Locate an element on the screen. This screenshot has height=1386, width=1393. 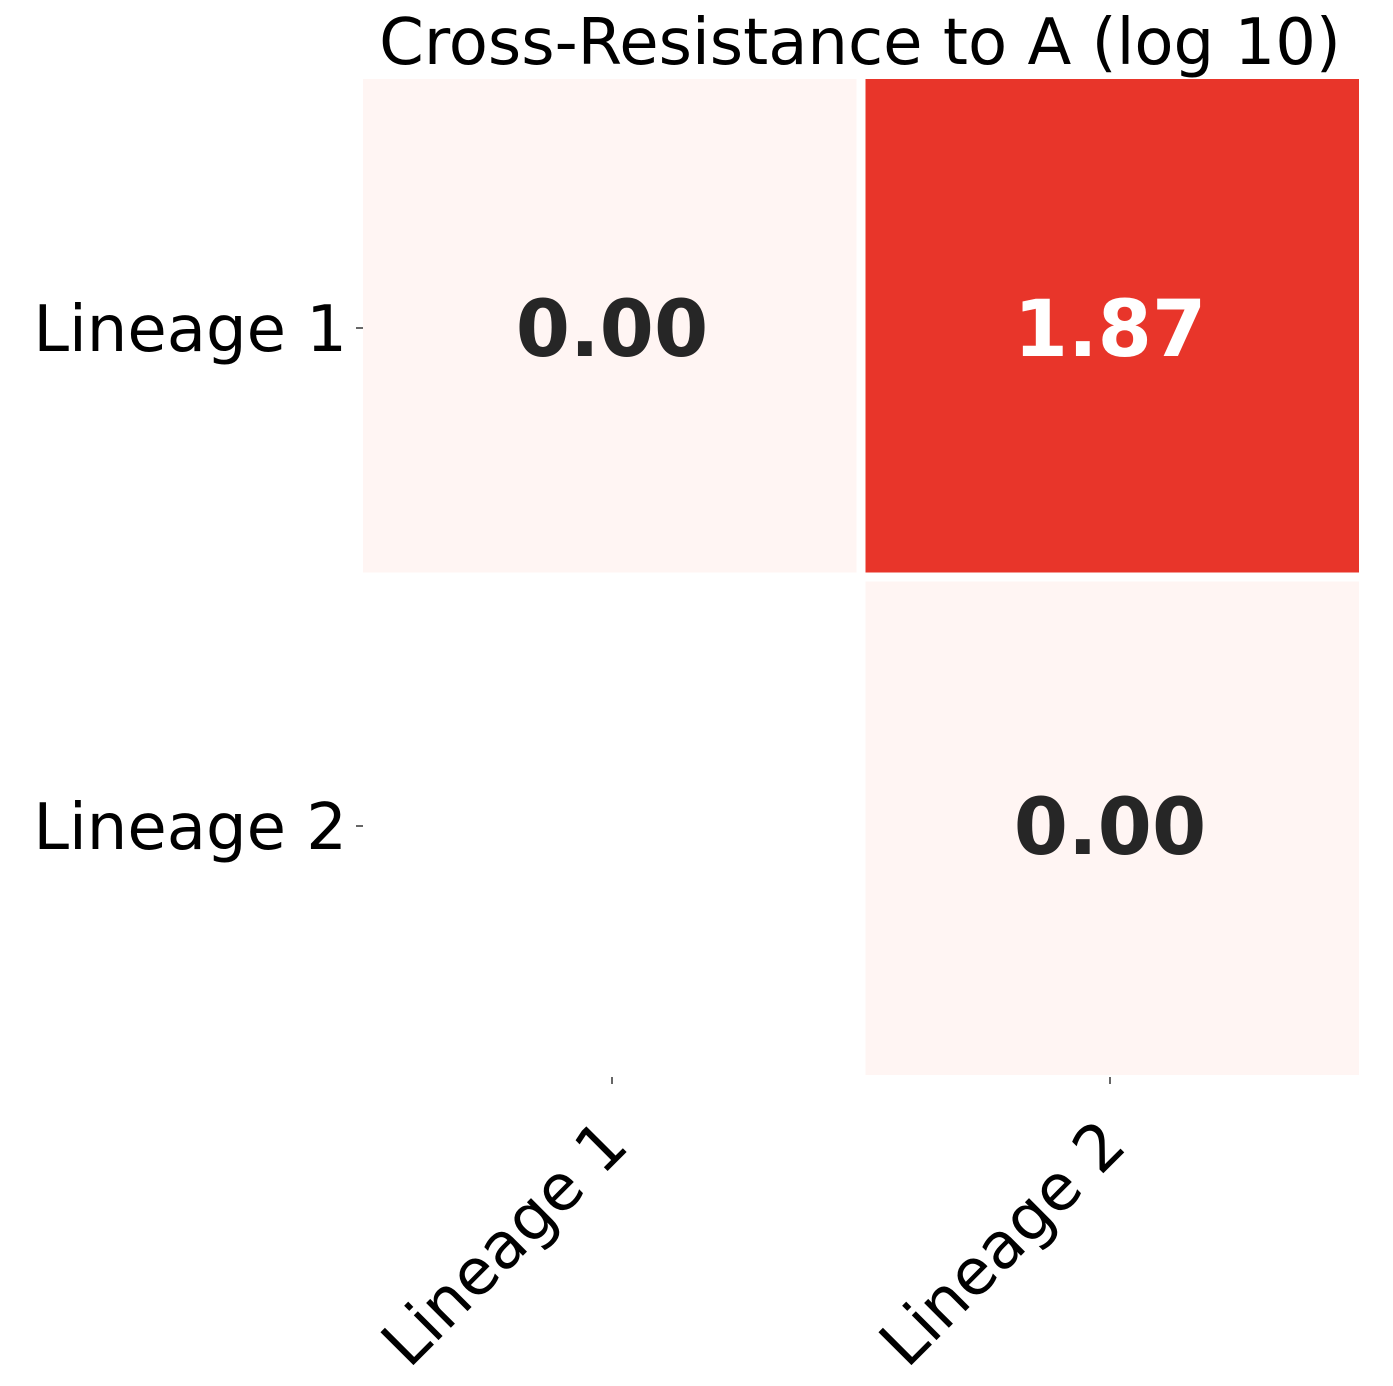
y-tick-label: Lineage 1 is located at coordinates (190, 330).